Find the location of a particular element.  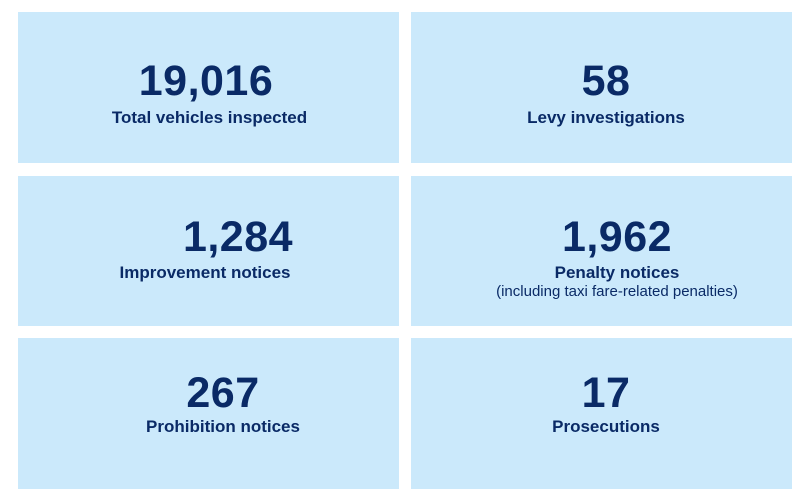

stat-value: 58 is located at coordinates (606, 81).